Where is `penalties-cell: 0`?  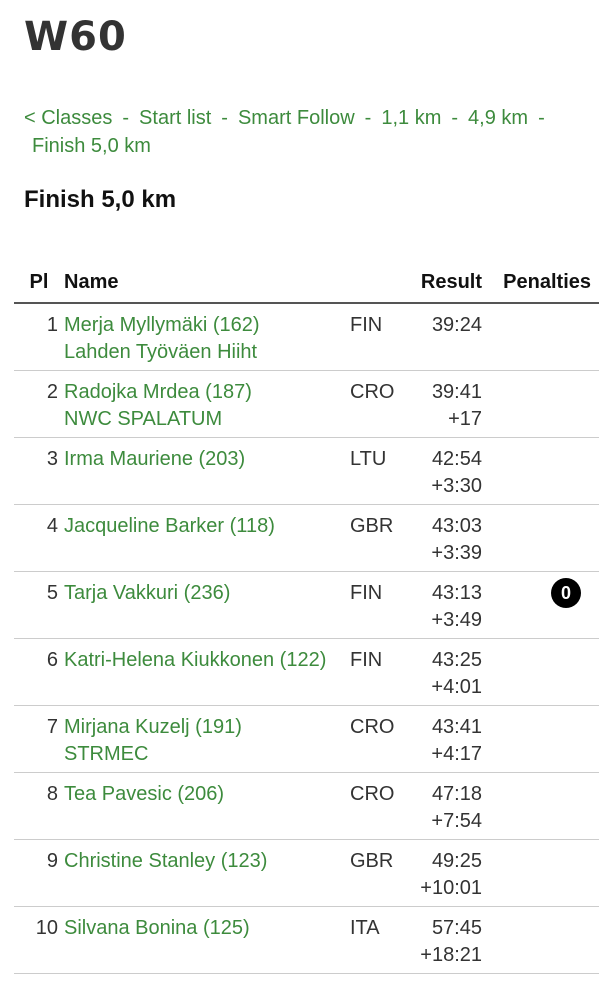
penalties-cell: 0 is located at coordinates (540, 604).